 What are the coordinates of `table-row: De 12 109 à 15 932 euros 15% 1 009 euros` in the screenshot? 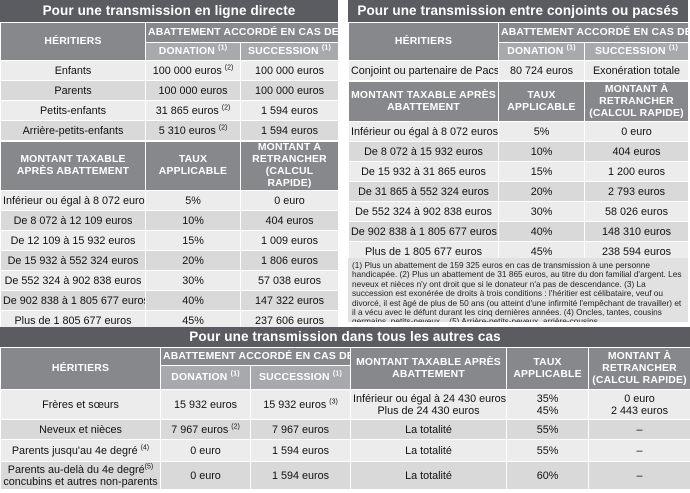 It's located at (169, 240).